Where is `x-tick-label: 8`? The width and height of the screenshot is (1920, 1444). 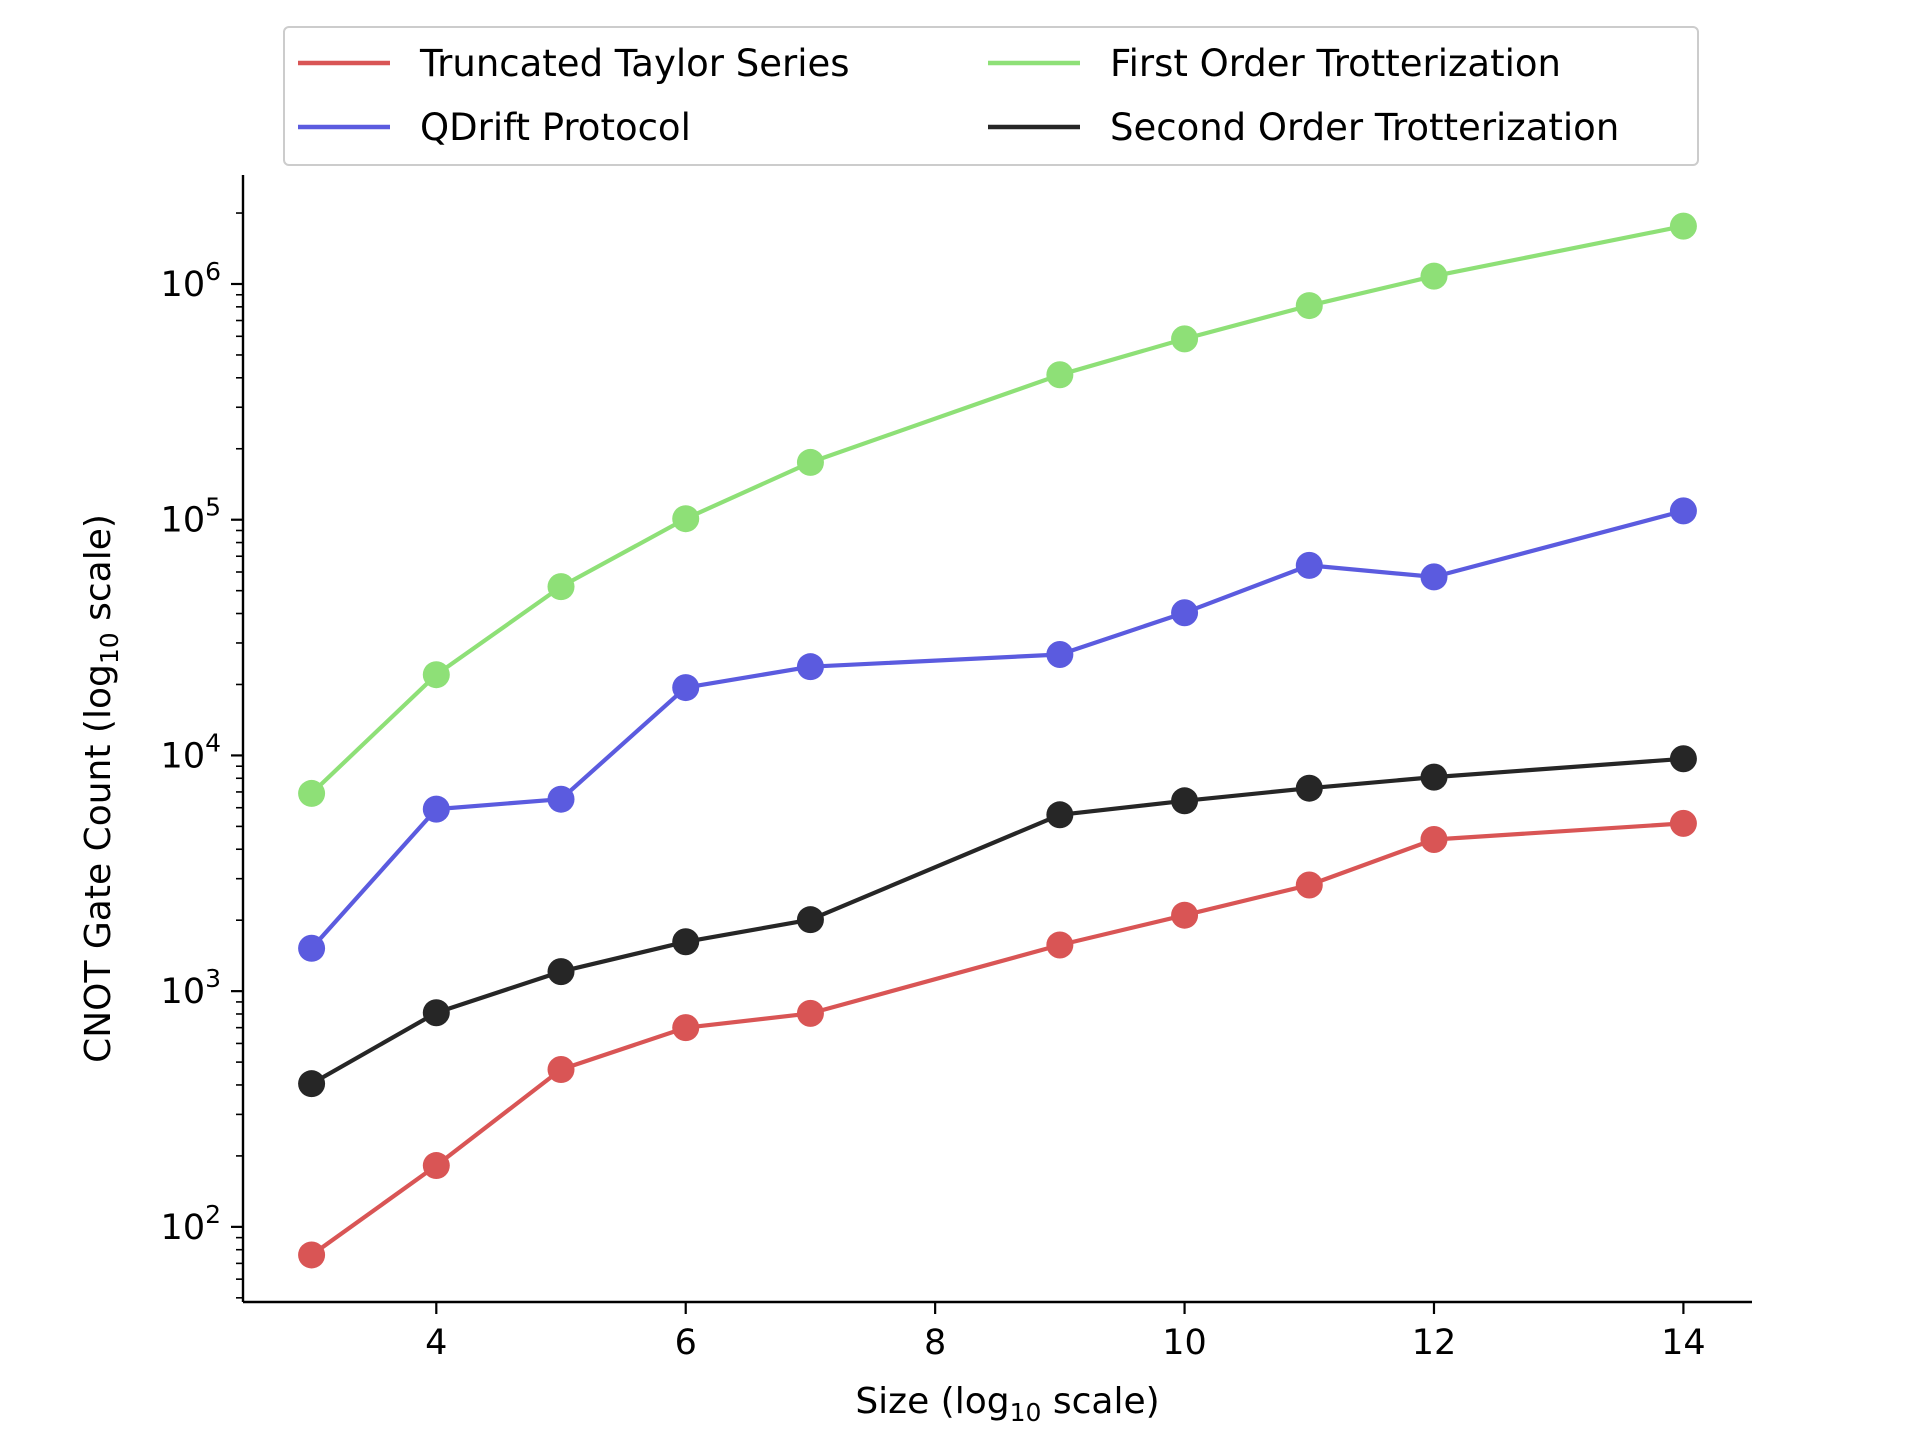 x-tick-label: 8 is located at coordinates (935, 1343).